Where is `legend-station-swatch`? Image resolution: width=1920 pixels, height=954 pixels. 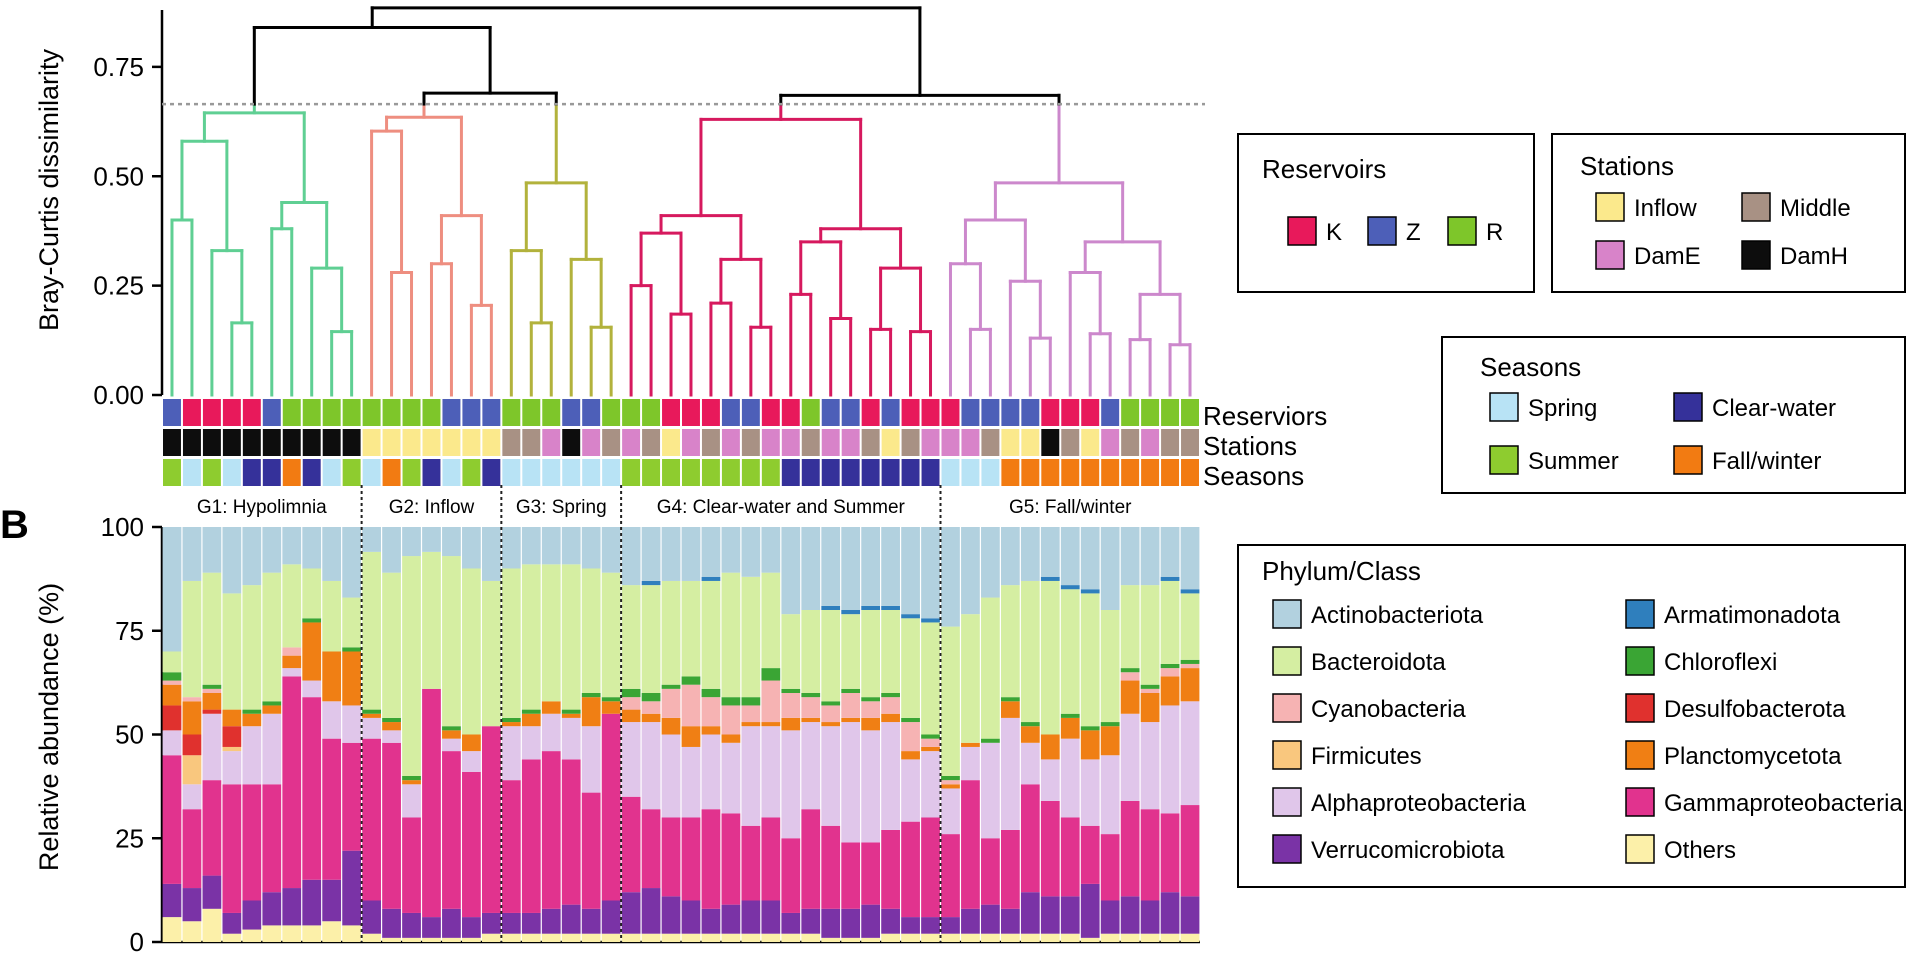
legend-station-swatch is located at coordinates (1610, 255).